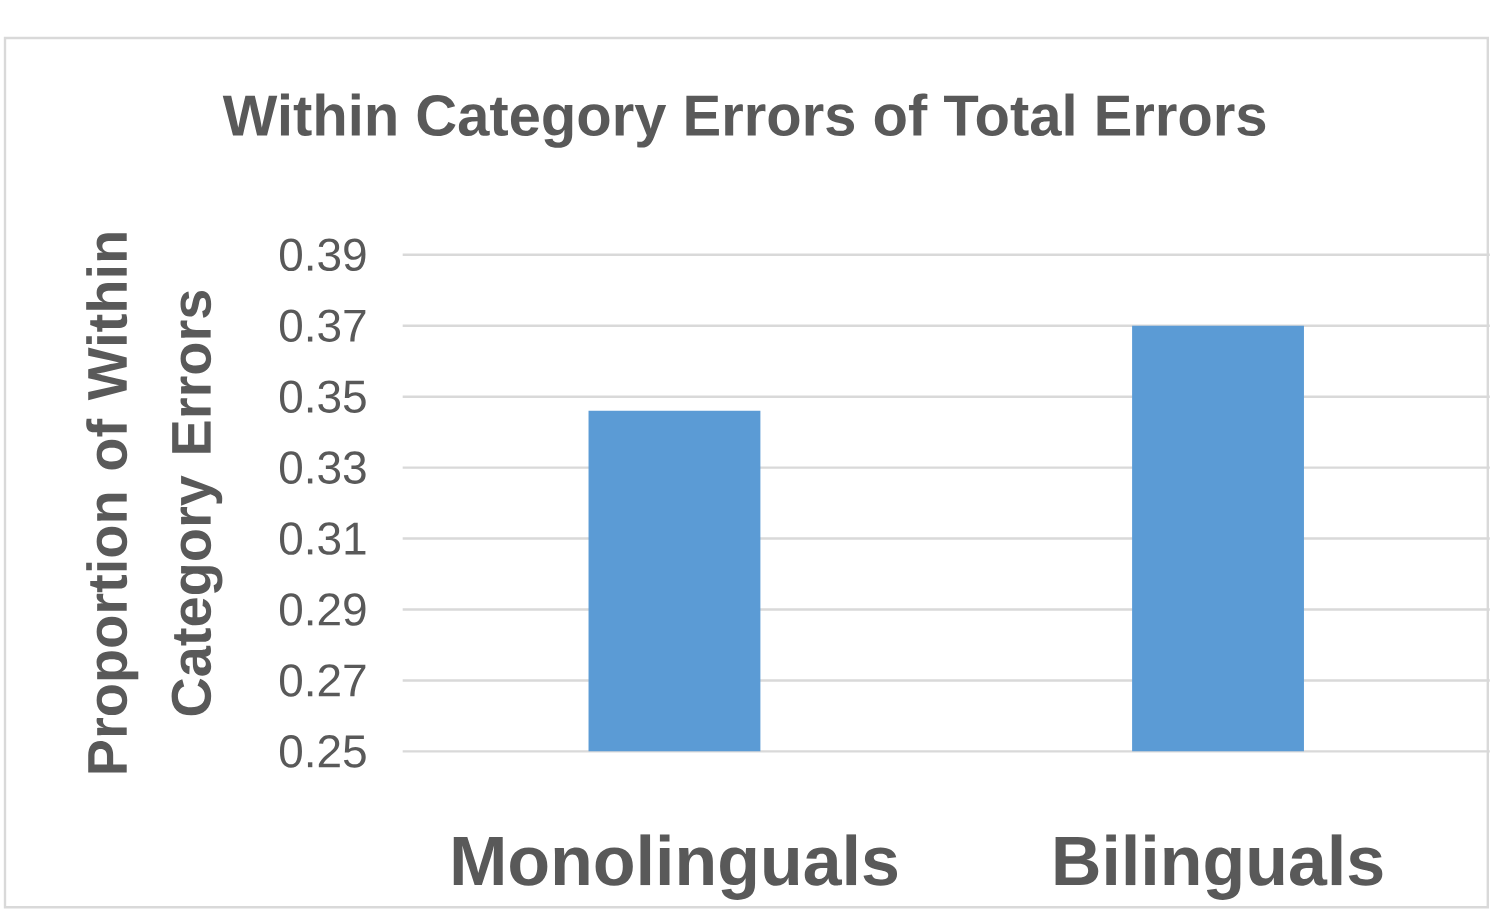 This screenshot has width=1491, height=909. What do you see at coordinates (322, 609) in the screenshot?
I see `y-tick-label: 0.29` at bounding box center [322, 609].